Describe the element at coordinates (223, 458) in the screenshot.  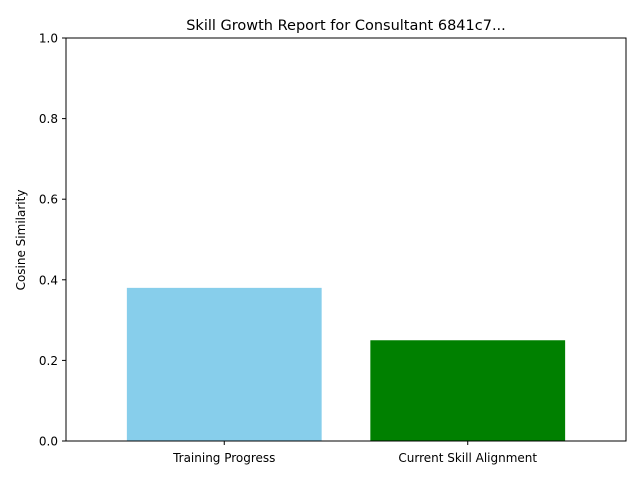
I see `x-tick-label: Training Progress` at that location.